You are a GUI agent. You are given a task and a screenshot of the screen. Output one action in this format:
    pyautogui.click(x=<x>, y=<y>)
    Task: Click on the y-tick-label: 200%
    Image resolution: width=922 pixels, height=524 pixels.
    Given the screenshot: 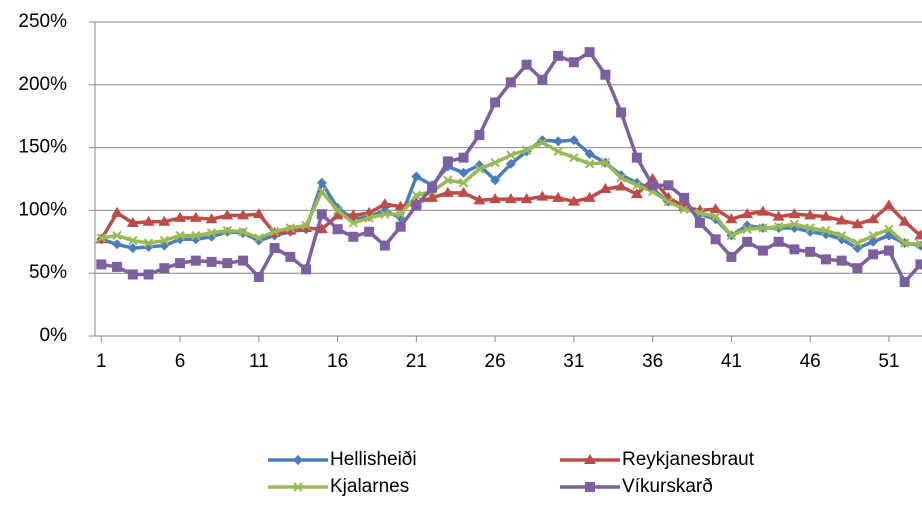 What is the action you would take?
    pyautogui.click(x=42, y=84)
    